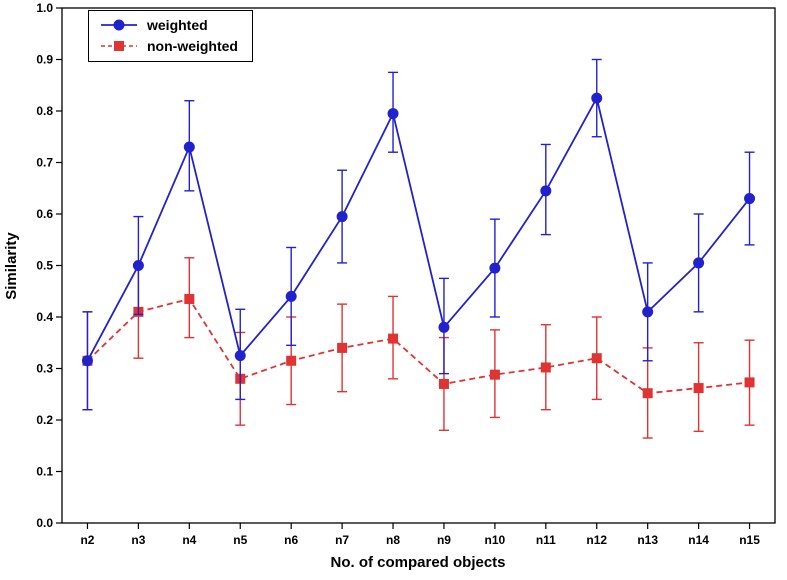  What do you see at coordinates (444, 540) in the screenshot?
I see `x-tick-label: n9` at bounding box center [444, 540].